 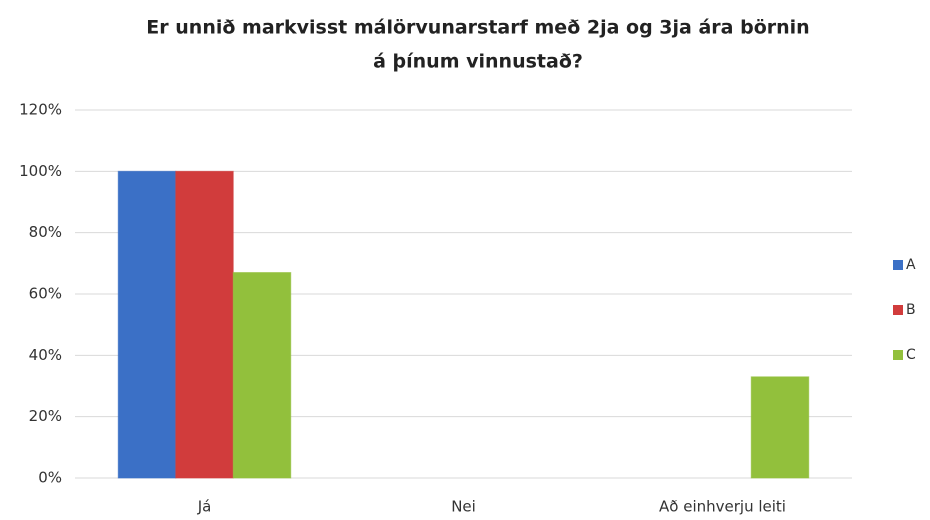 What do you see at coordinates (911, 355) in the screenshot?
I see `legend-label: C` at bounding box center [911, 355].